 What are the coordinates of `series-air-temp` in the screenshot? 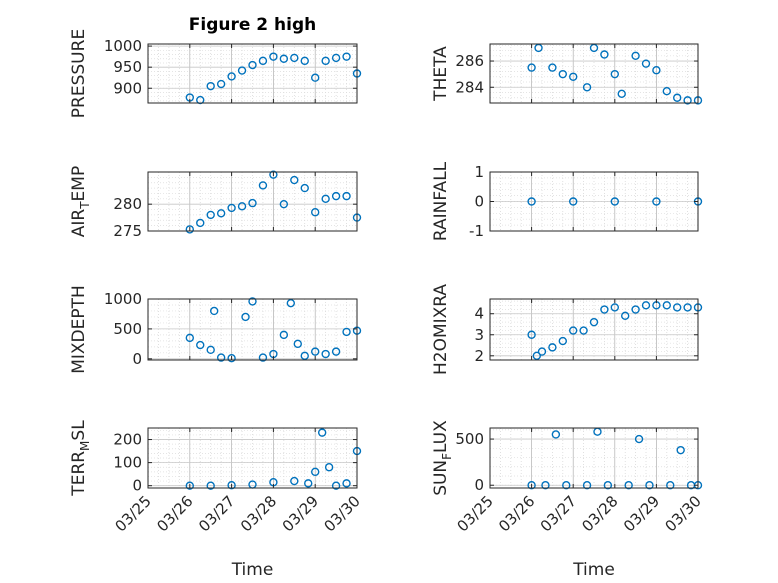 It's located at (273, 202).